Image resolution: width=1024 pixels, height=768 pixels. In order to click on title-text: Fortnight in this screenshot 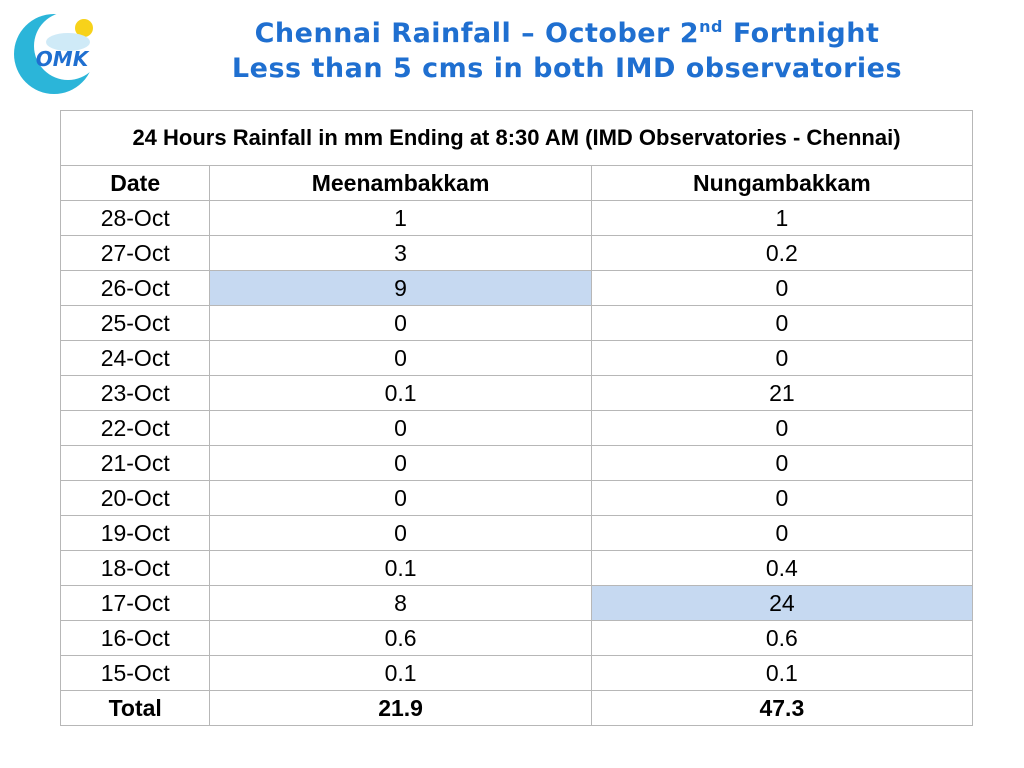, I will do `click(801, 33)`.